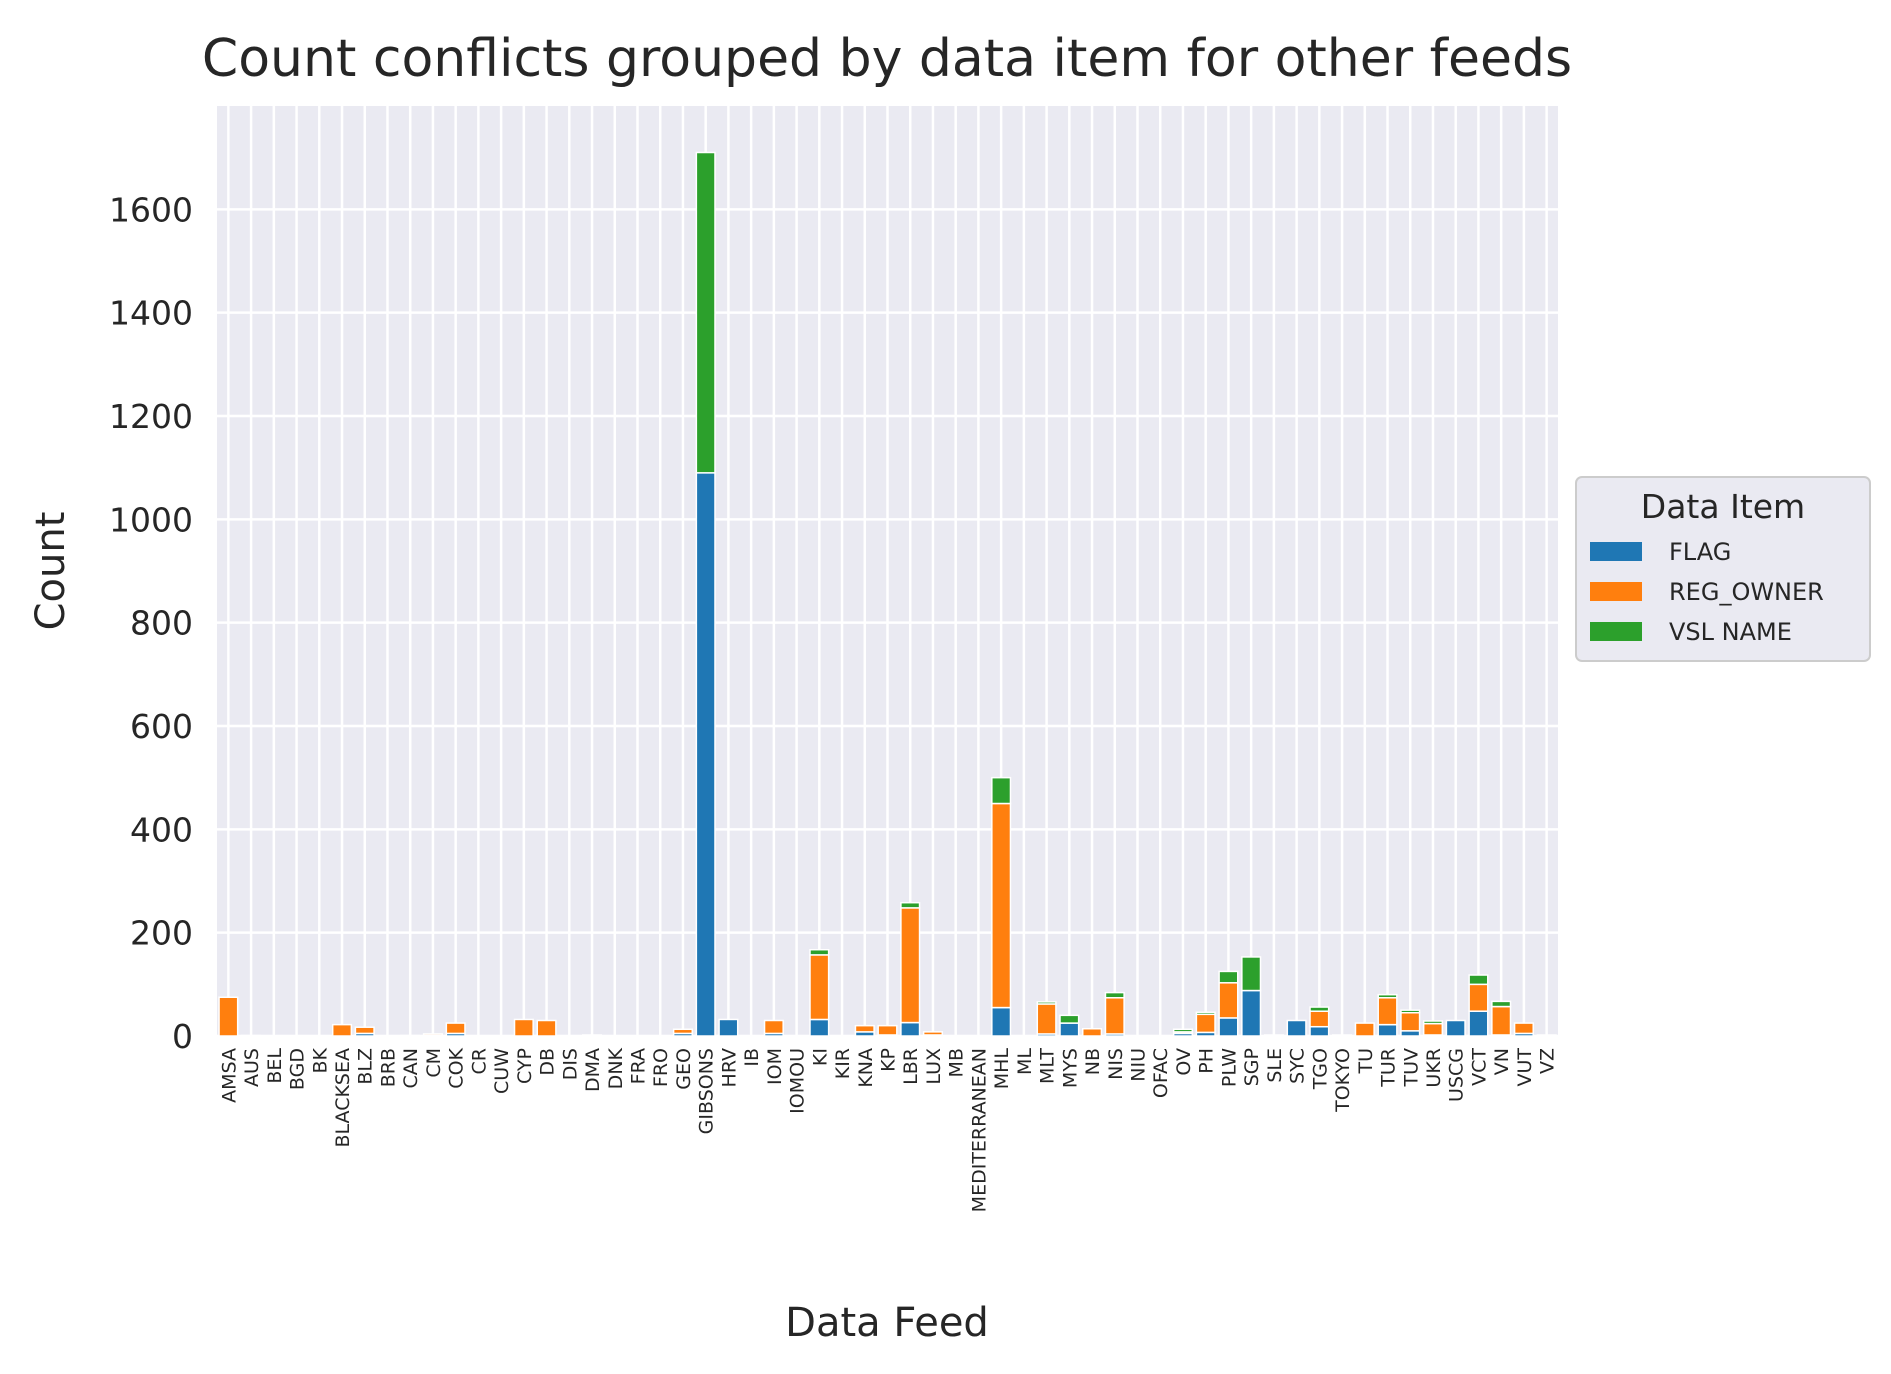 The width and height of the screenshot is (1891, 1374). I want to click on y-tick-label: 200, so click(161, 933).